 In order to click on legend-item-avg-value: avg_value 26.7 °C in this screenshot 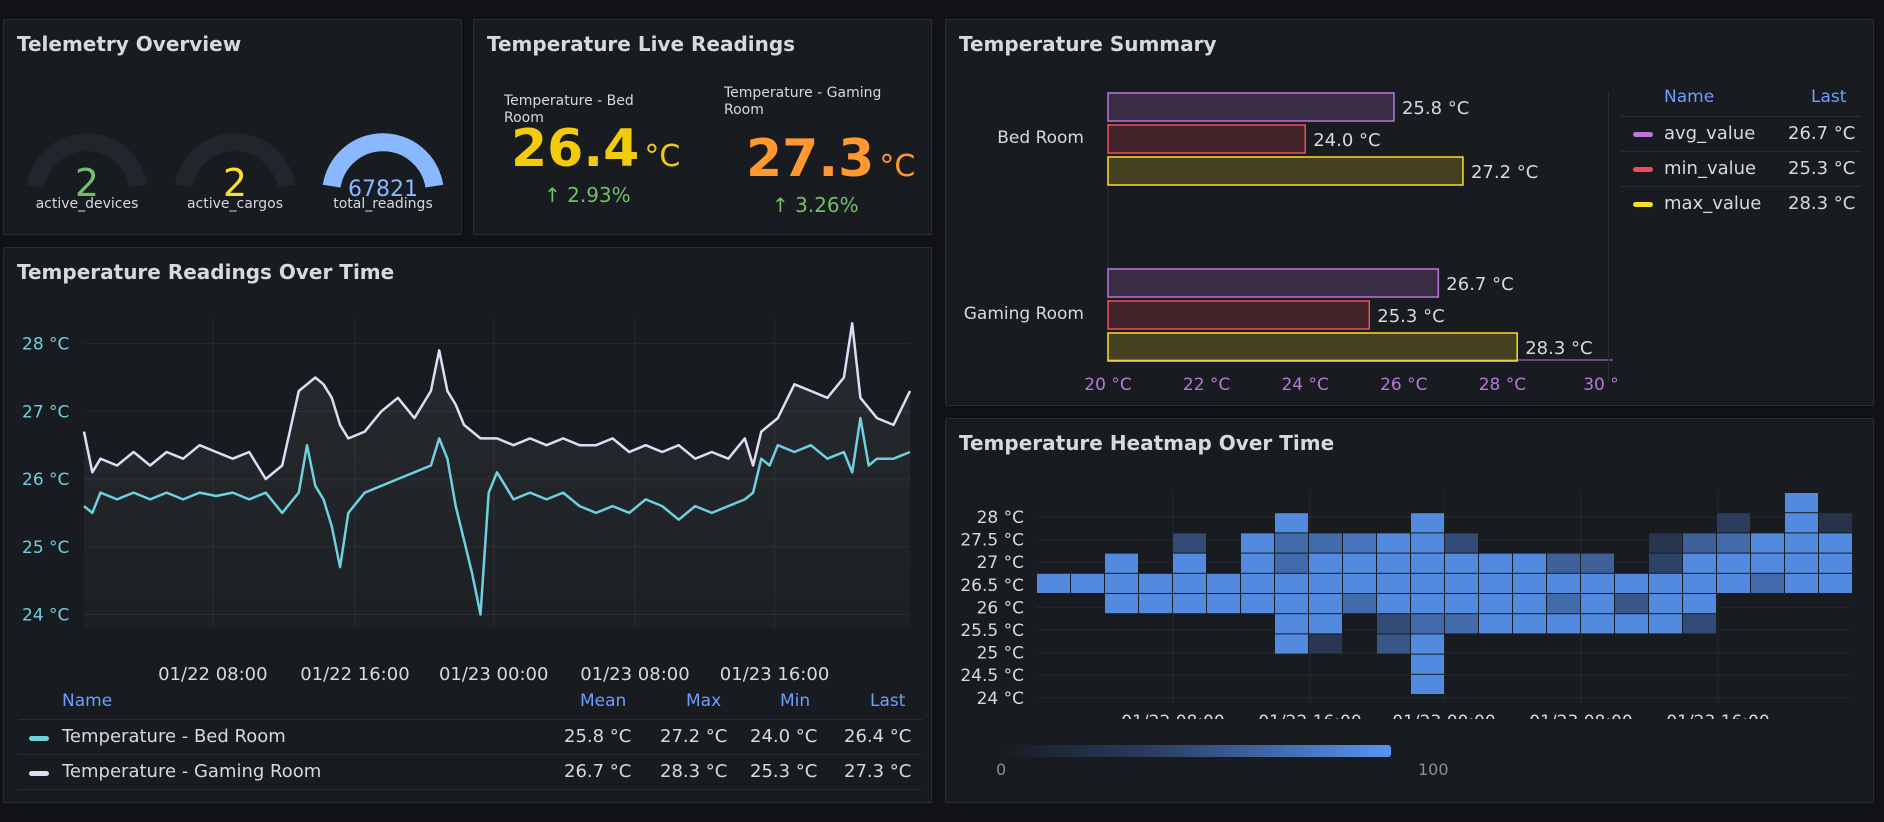, I will do `click(1741, 134)`.